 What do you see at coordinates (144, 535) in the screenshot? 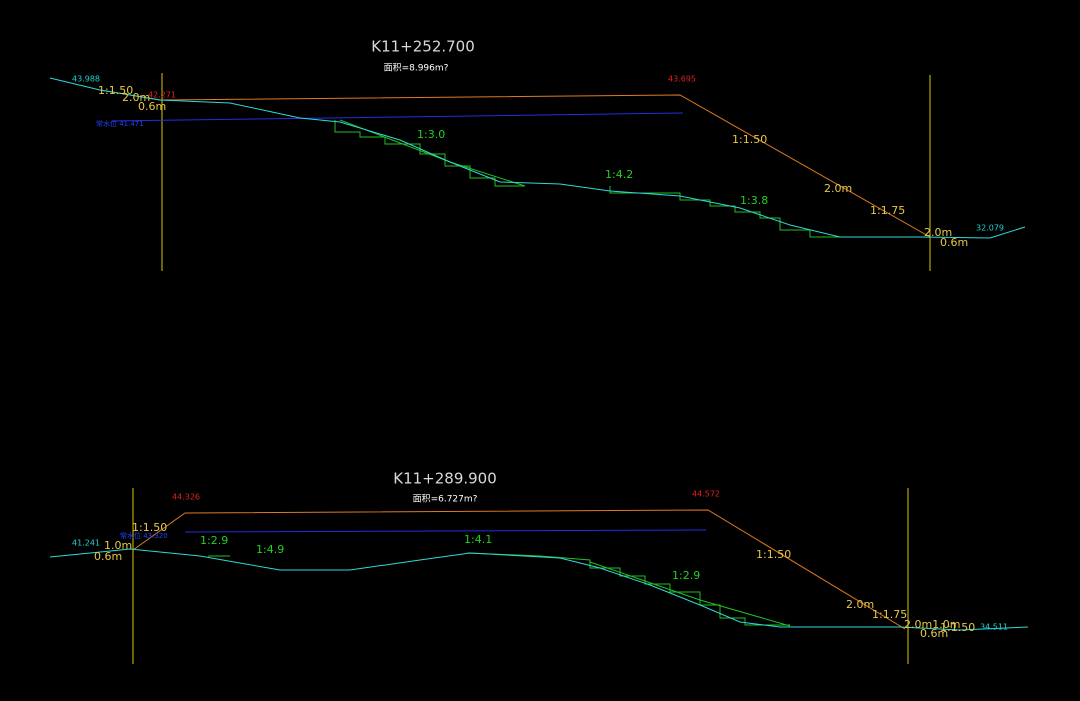
I see `water-level: 常水位 43.320` at bounding box center [144, 535].